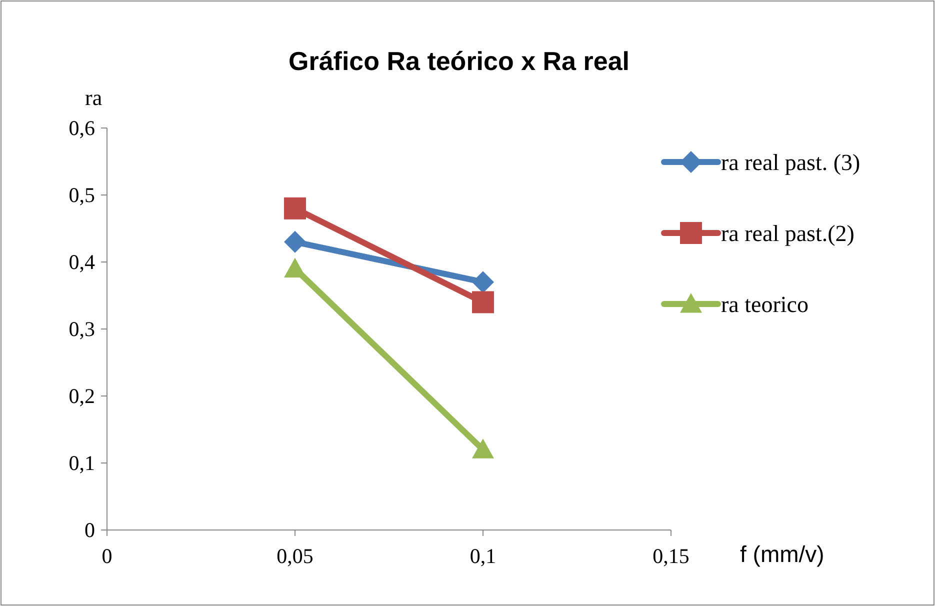 This screenshot has width=939, height=606. What do you see at coordinates (782, 554) in the screenshot?
I see `x-axis-title: f (mm/v)` at bounding box center [782, 554].